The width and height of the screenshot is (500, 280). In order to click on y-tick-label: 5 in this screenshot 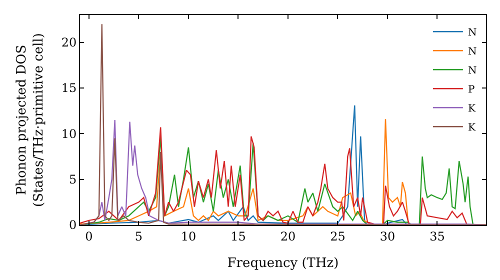, I will do `click(72, 179)`.